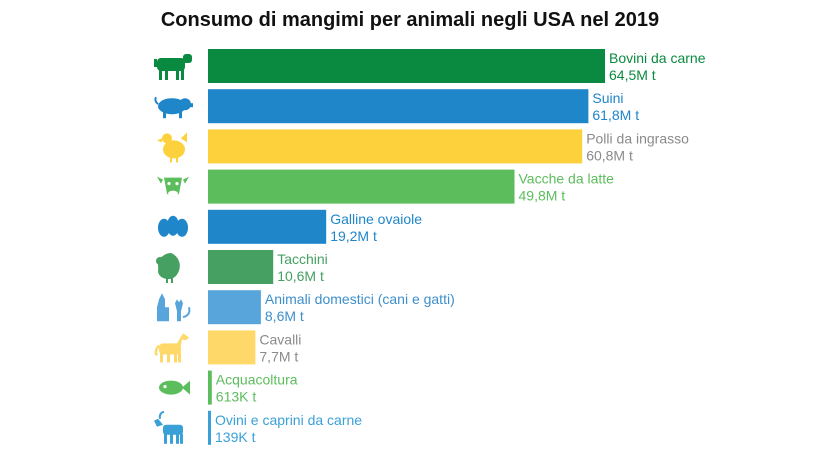  Describe the element at coordinates (607, 98) in the screenshot. I see `category-label: Suini` at that location.